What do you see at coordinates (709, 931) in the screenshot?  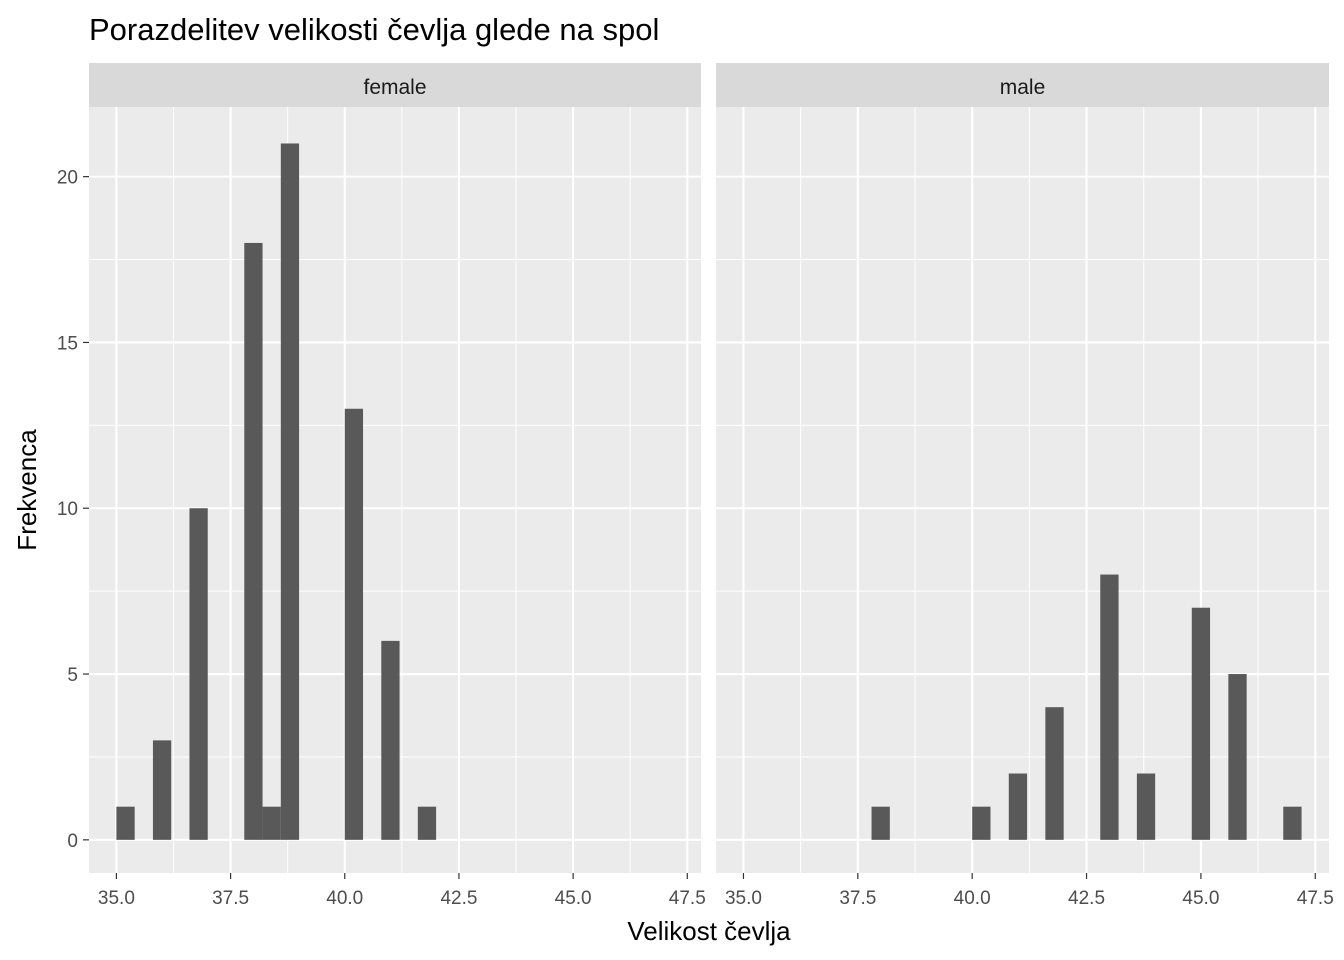 I see `x-axis-title: Velikost čevlja` at bounding box center [709, 931].